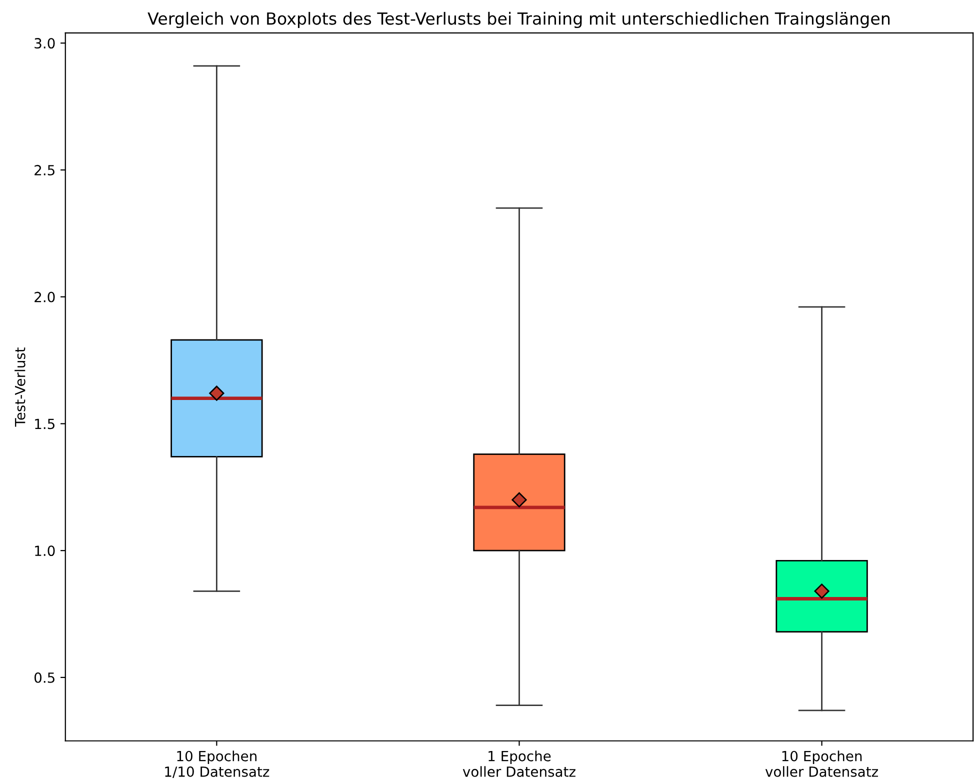 Image resolution: width=976 pixels, height=784 pixels. I want to click on x-tick-label: 1 Epoche voller Datensatz, so click(519, 763).